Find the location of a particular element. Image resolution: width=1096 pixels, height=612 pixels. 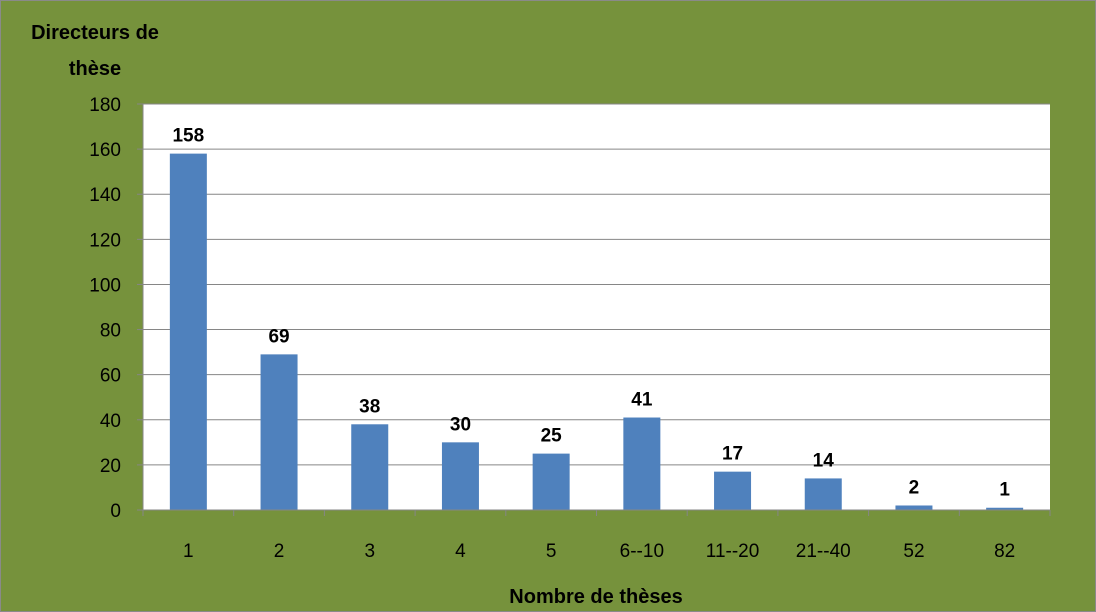

y-tick-label: 80 is located at coordinates (110, 331).